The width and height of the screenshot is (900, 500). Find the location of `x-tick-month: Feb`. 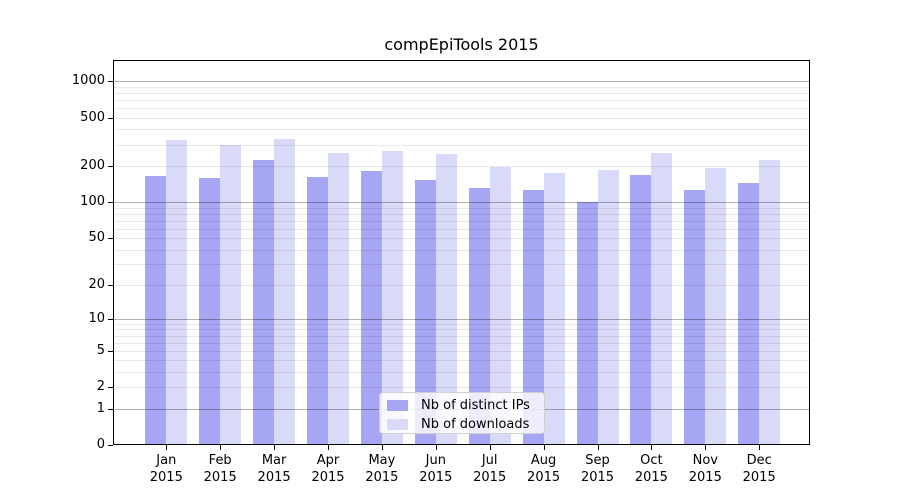

x-tick-month: Feb is located at coordinates (220, 460).